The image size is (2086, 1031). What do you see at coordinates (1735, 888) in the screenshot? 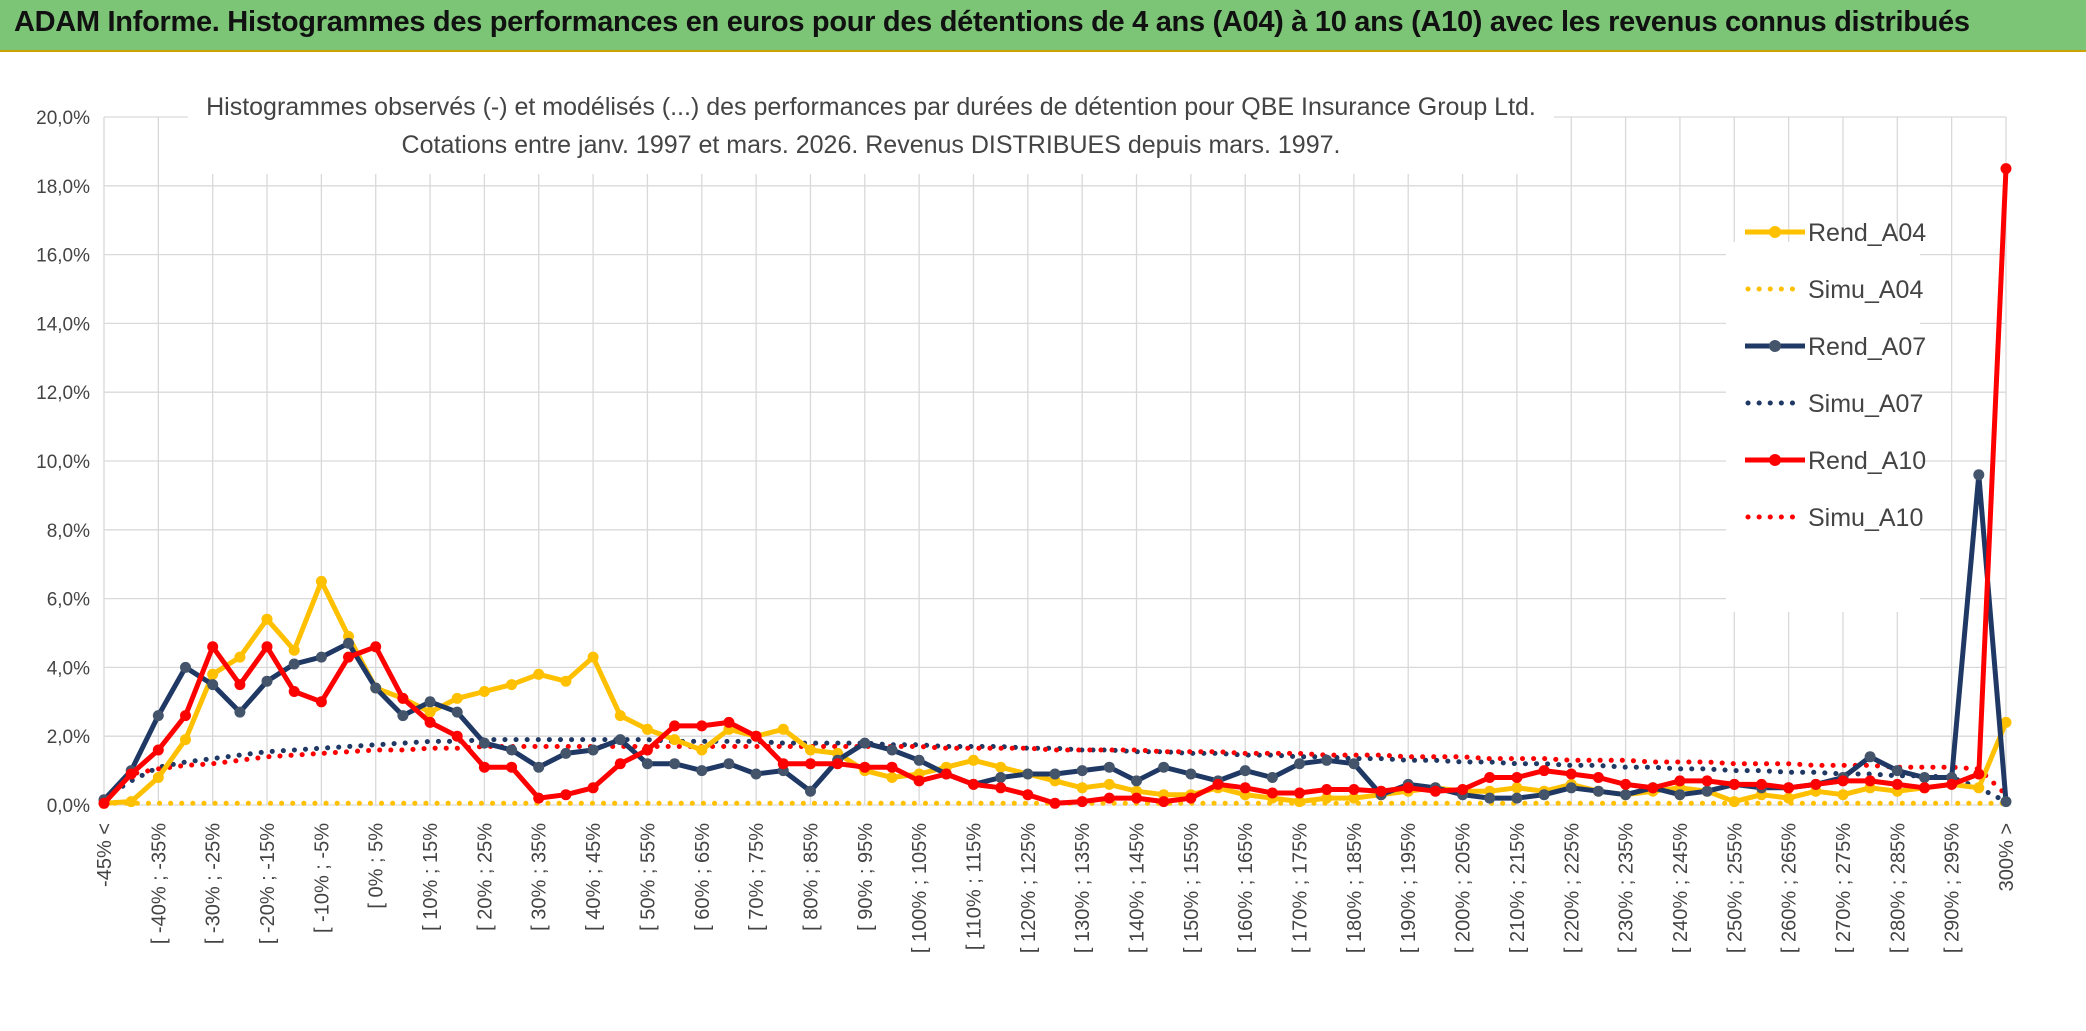
I see `x-tick-label: [ 250% ; 255%` at bounding box center [1735, 888].